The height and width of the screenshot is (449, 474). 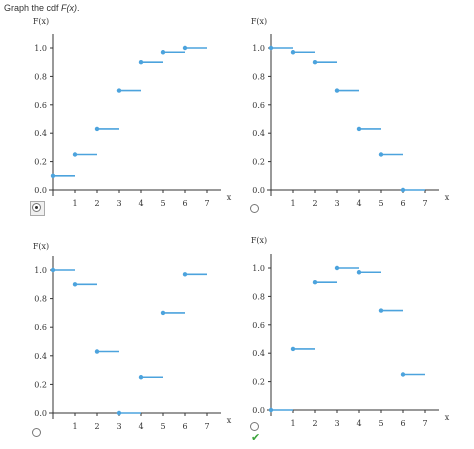 I want to click on prompt-function: F(x), so click(x=69, y=8).